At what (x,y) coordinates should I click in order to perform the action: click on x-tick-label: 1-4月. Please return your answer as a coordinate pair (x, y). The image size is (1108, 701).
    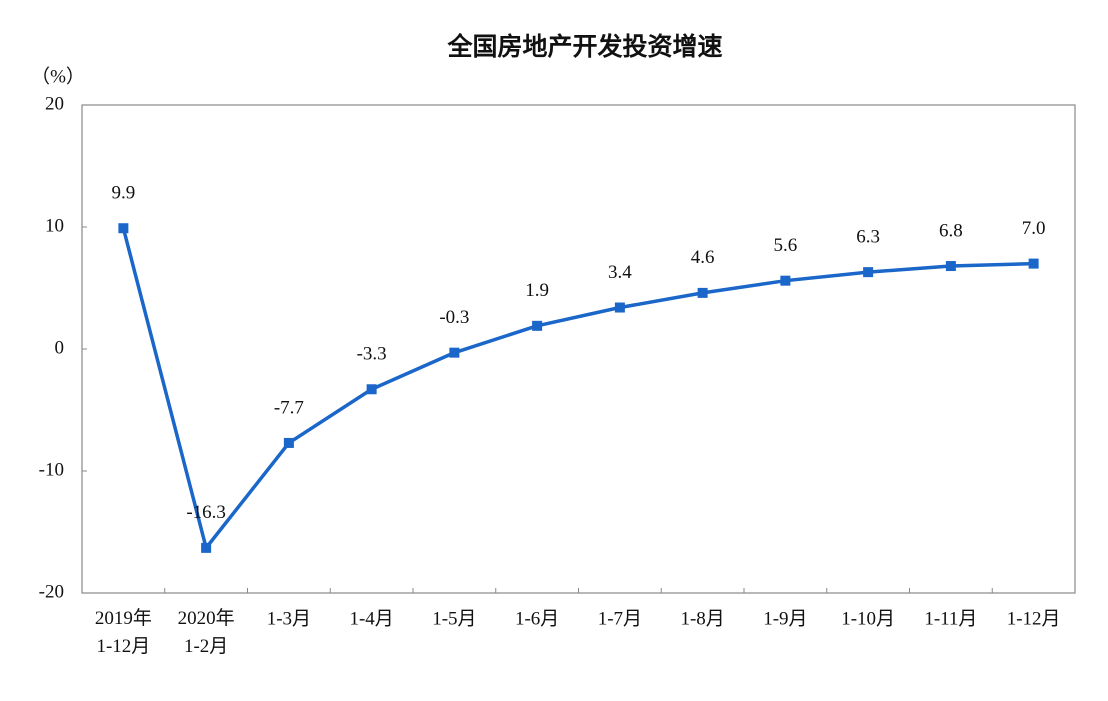
    Looking at the image, I should click on (371, 618).